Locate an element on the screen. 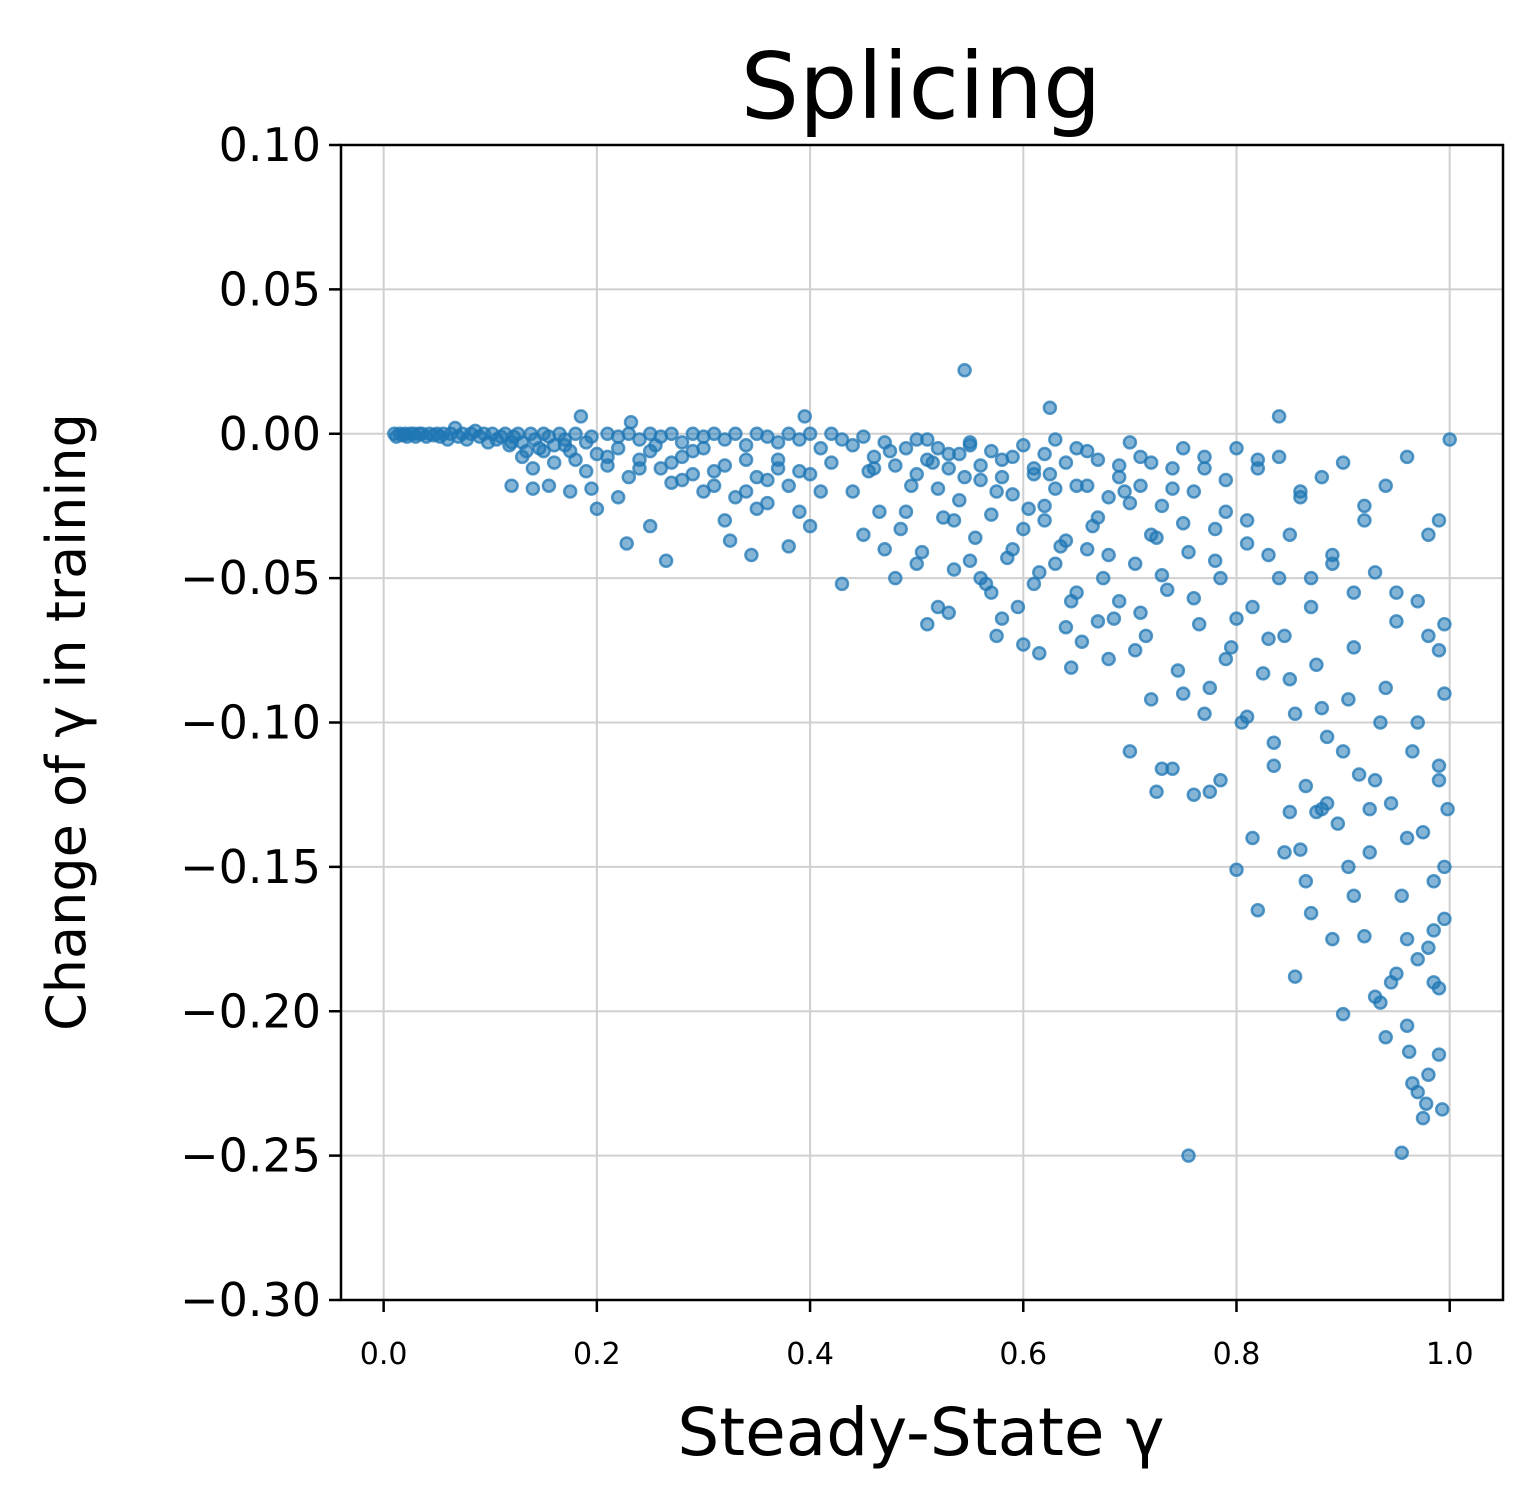  x-axis-label: Steady-State γ is located at coordinates (920, 1432).